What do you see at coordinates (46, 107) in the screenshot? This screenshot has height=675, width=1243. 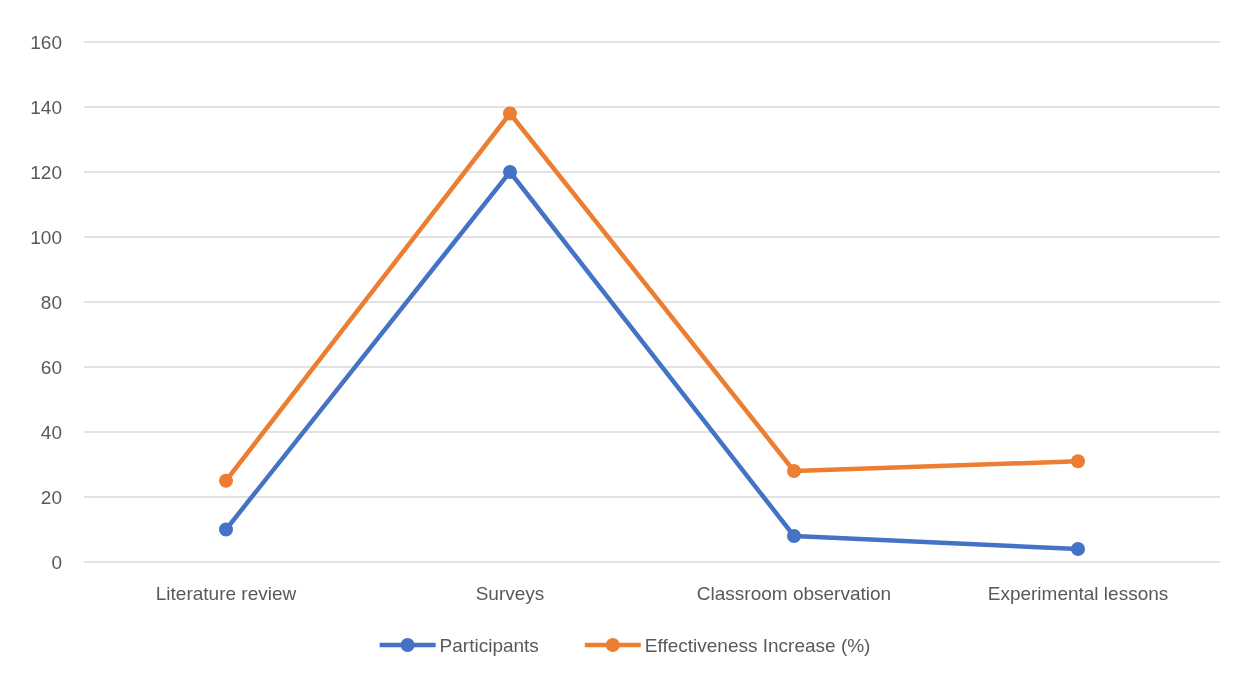 I see `y-tick-label: 140` at bounding box center [46, 107].